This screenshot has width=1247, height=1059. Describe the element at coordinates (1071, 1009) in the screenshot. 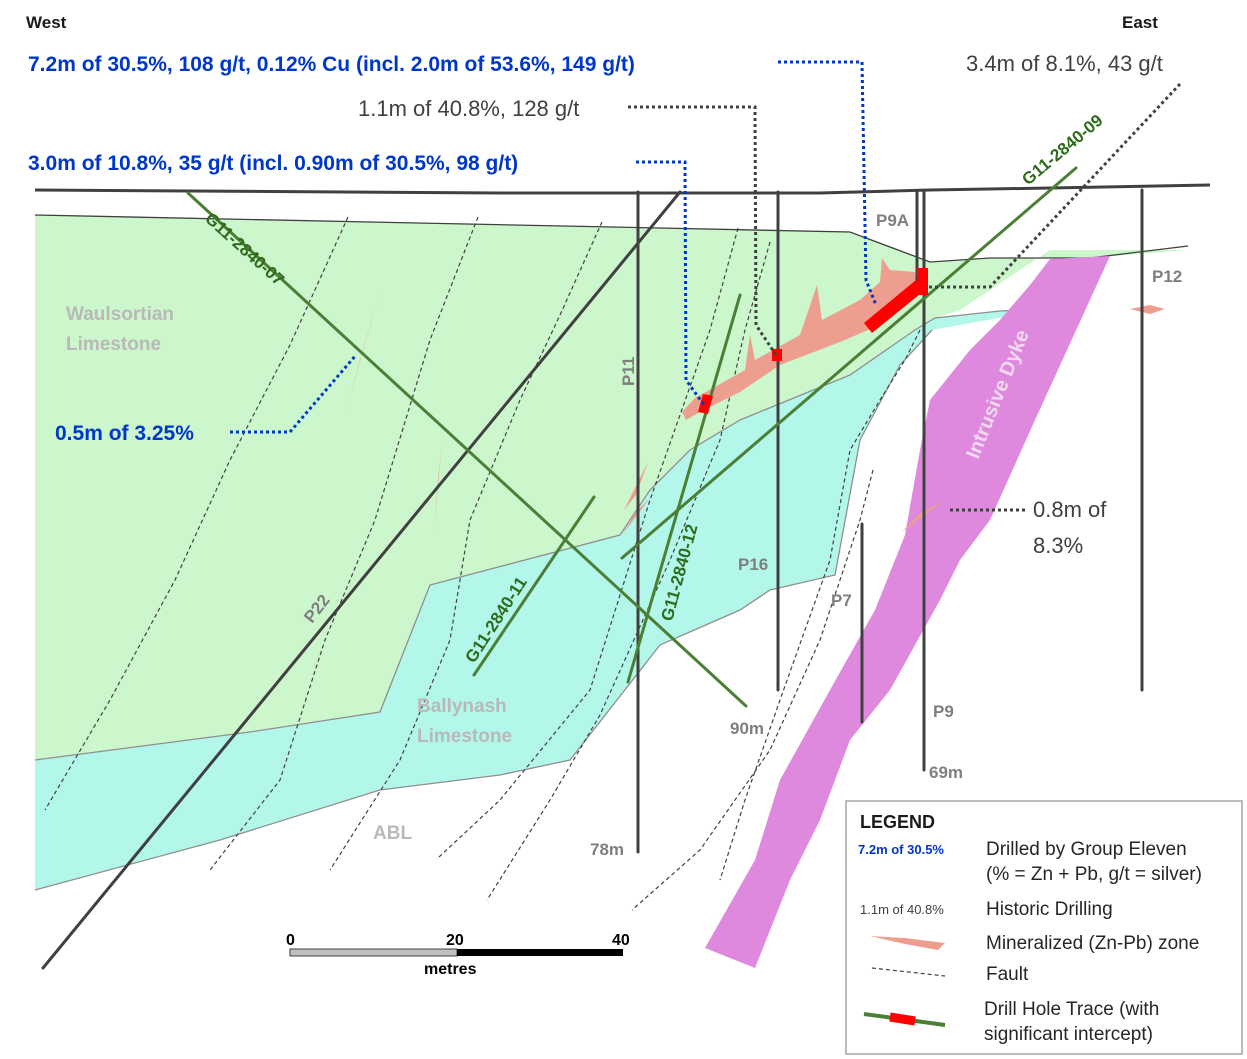

I see `legend-trace-label-1: Drill Hole Trace (with` at that location.